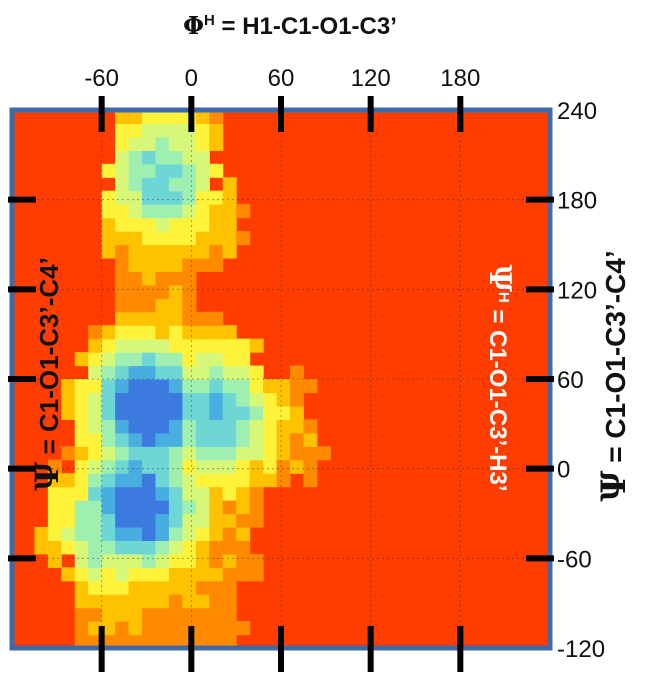 This screenshot has width=652, height=675. I want to click on inner-left-axis-title-rest: = C1-O1-C3’-C4’, so click(49, 359).